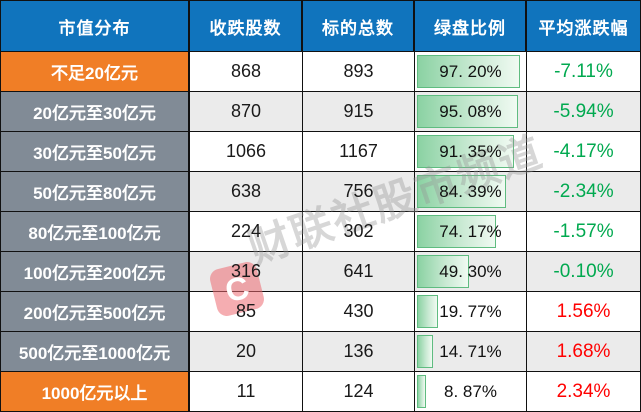 The height and width of the screenshot is (412, 641). Describe the element at coordinates (320, 71) in the screenshot. I see `table-row: 不足20亿元 868 893 97. 20% -7.11%` at that location.